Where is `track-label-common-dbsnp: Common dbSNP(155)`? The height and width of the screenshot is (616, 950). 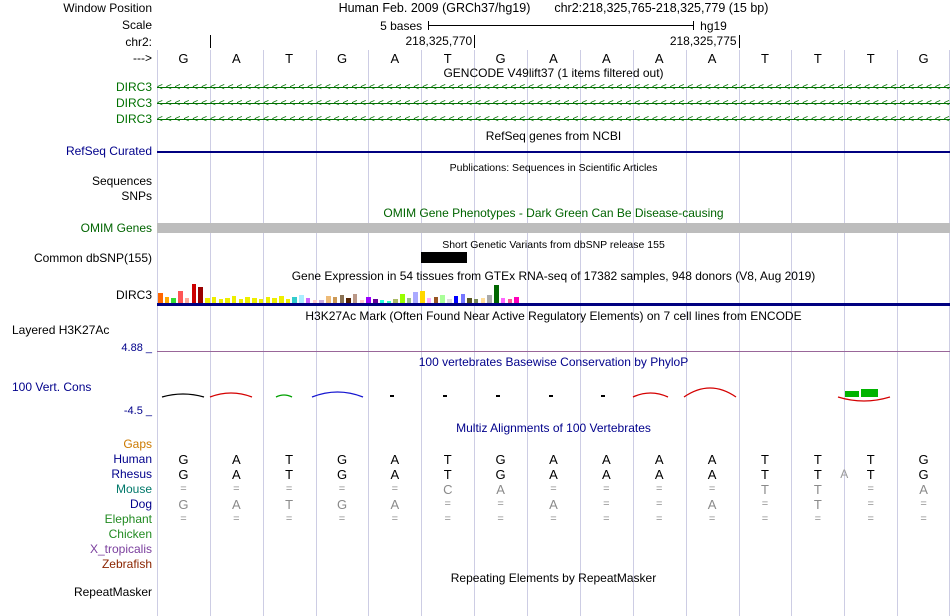
track-label-common-dbsnp: Common dbSNP(155) is located at coordinates (92, 258).